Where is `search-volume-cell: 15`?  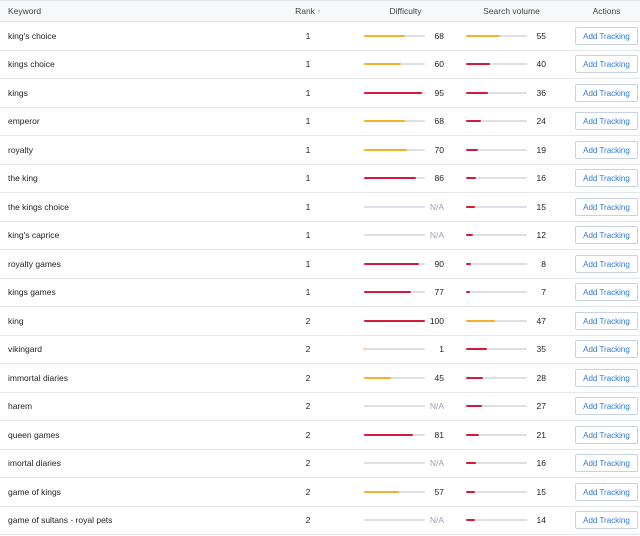
search-volume-cell: 15 is located at coordinates (511, 207).